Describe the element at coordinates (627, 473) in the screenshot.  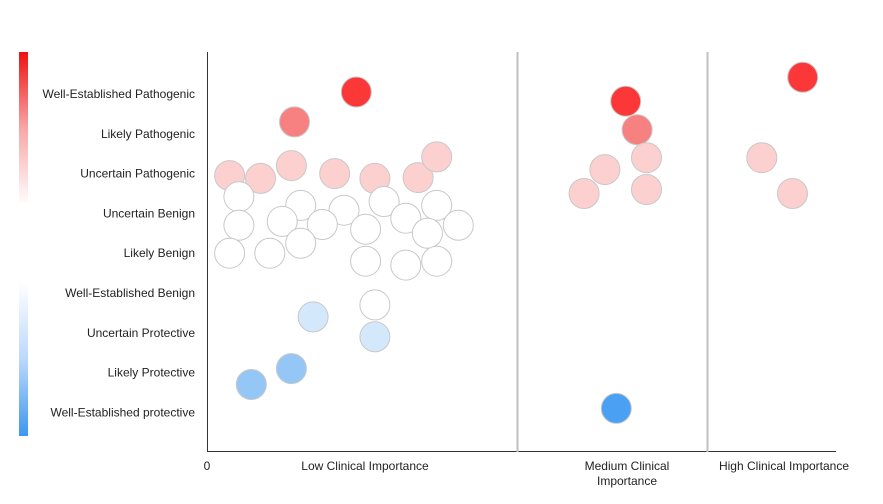
I see `x-group-label: Medium Clinical Importance` at that location.